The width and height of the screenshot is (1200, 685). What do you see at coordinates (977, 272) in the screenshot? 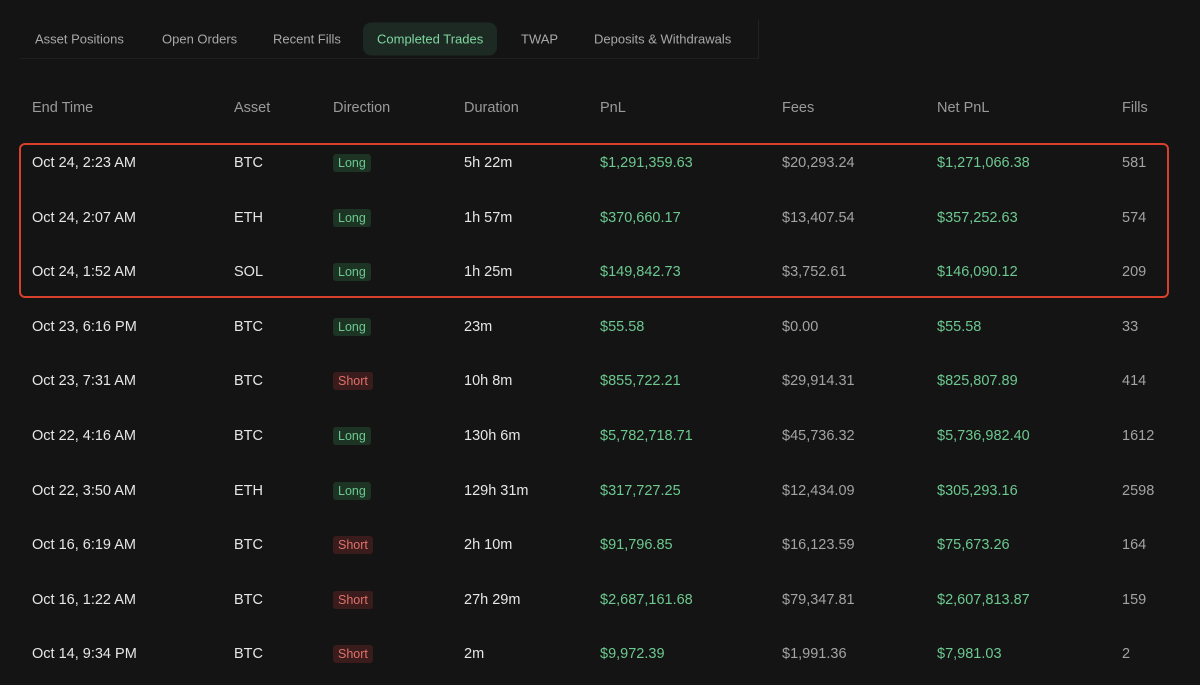
I see `net-pnl: $146,090.12` at bounding box center [977, 272].